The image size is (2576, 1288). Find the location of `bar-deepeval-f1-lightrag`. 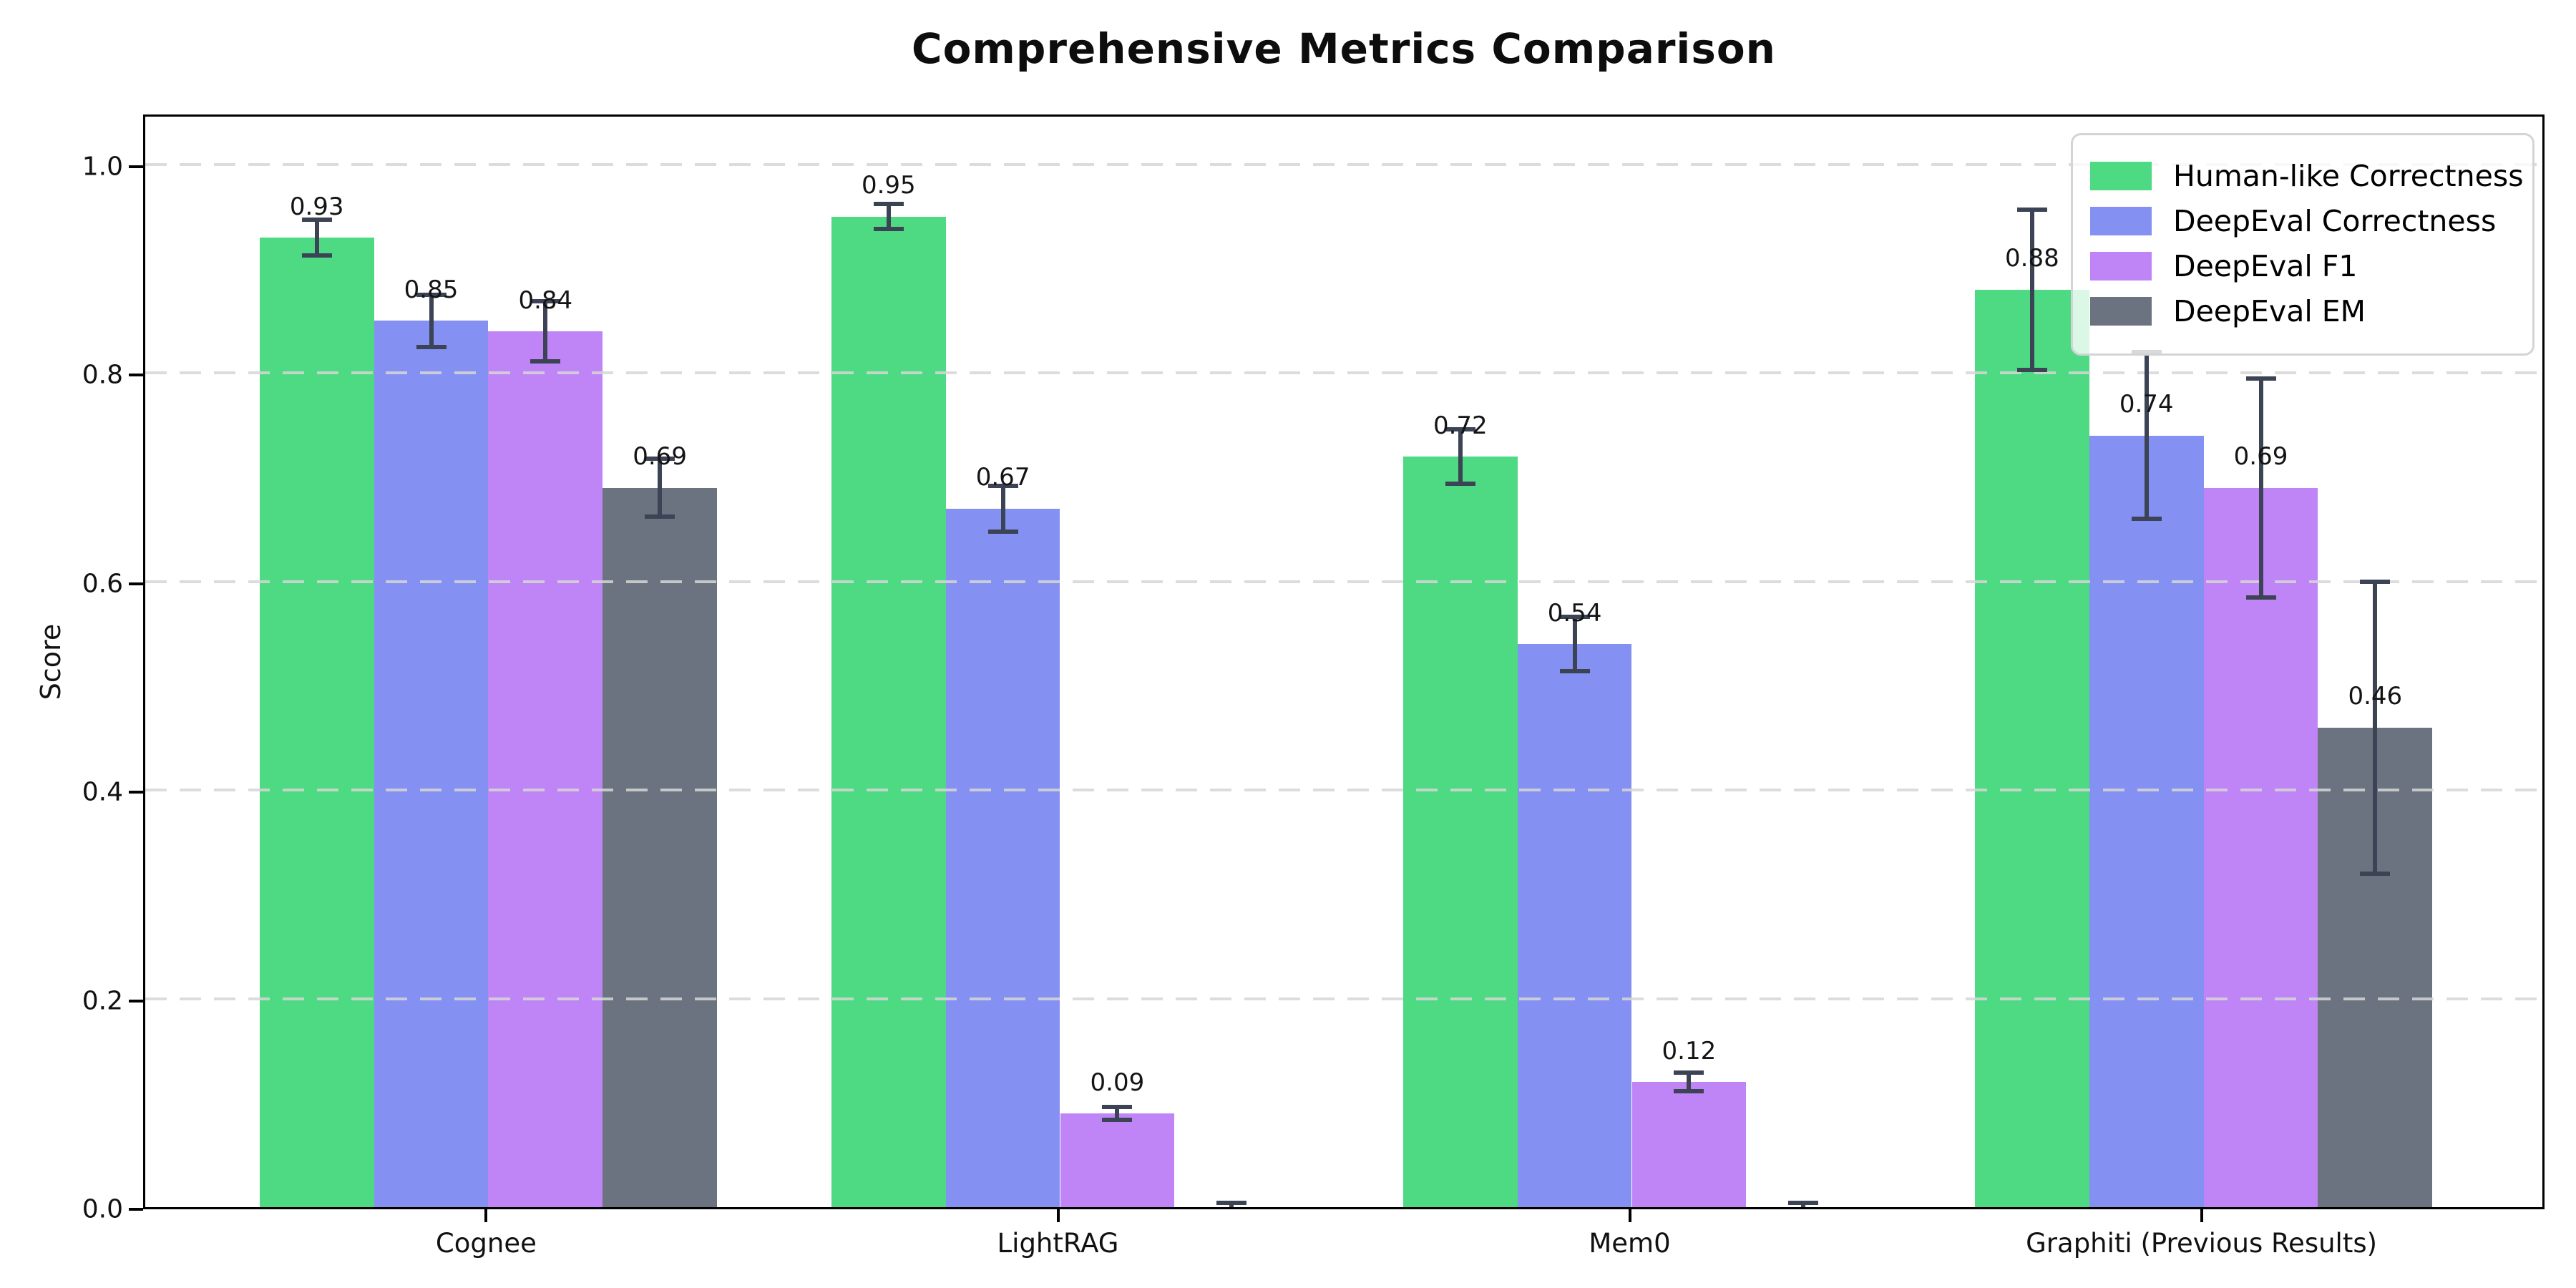

bar-deepeval-f1-lightrag is located at coordinates (1117, 1160).